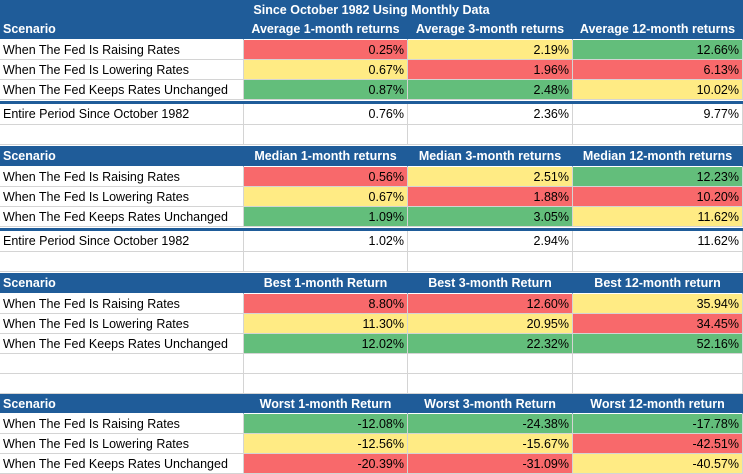 The image size is (743, 474). What do you see at coordinates (326, 217) in the screenshot?
I see `value-cell: 1.09%` at bounding box center [326, 217].